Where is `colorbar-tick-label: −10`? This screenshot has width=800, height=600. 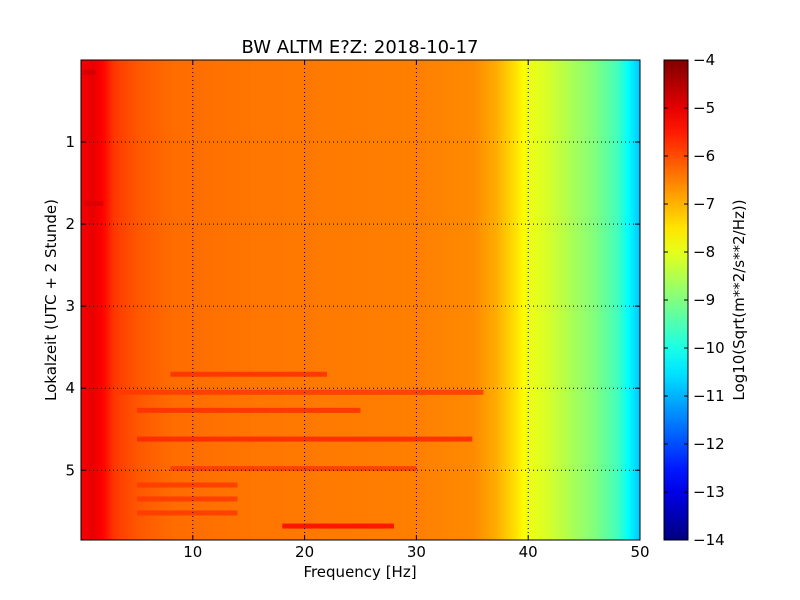
colorbar-tick-label: −10 is located at coordinates (709, 348).